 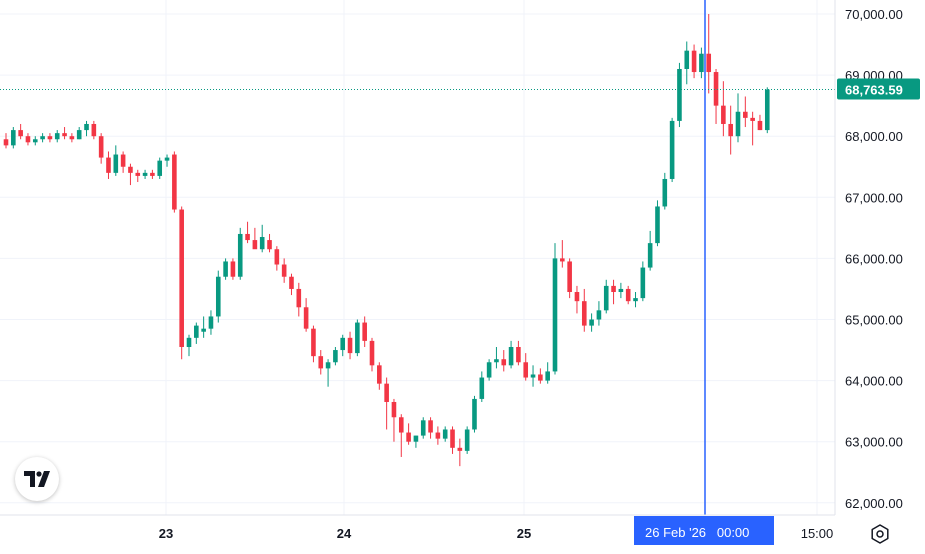 I want to click on chart-settings-button, so click(x=880, y=534).